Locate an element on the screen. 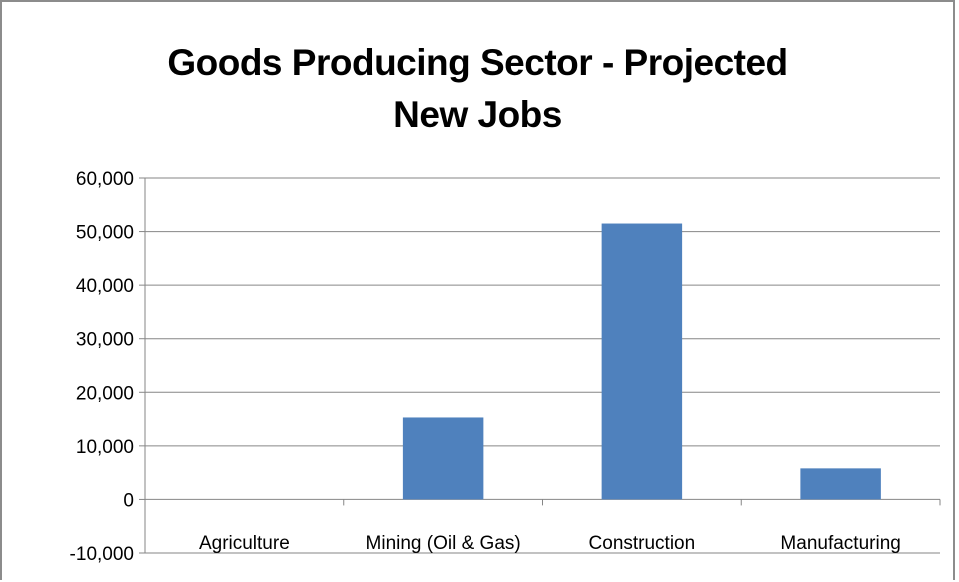 This screenshot has height=582, width=959. y-tick-label: 60,000 is located at coordinates (105, 179).